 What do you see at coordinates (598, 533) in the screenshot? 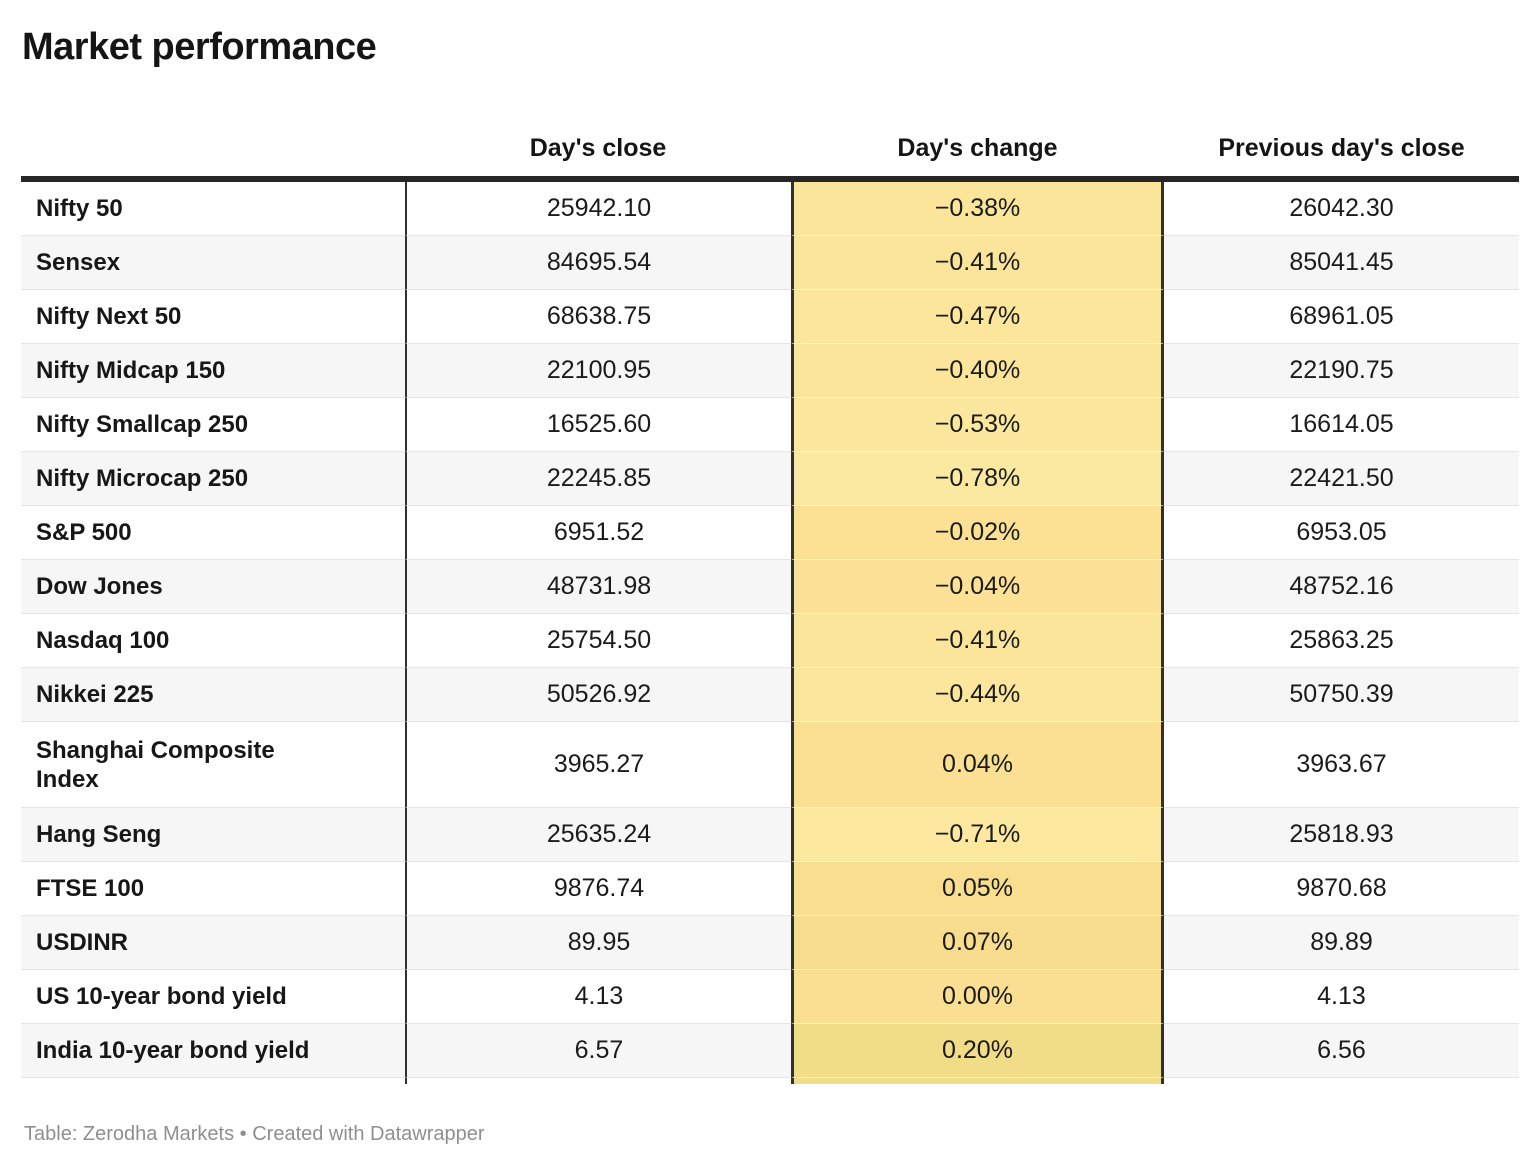
I see `days-close-value: 6951.52` at bounding box center [598, 533].